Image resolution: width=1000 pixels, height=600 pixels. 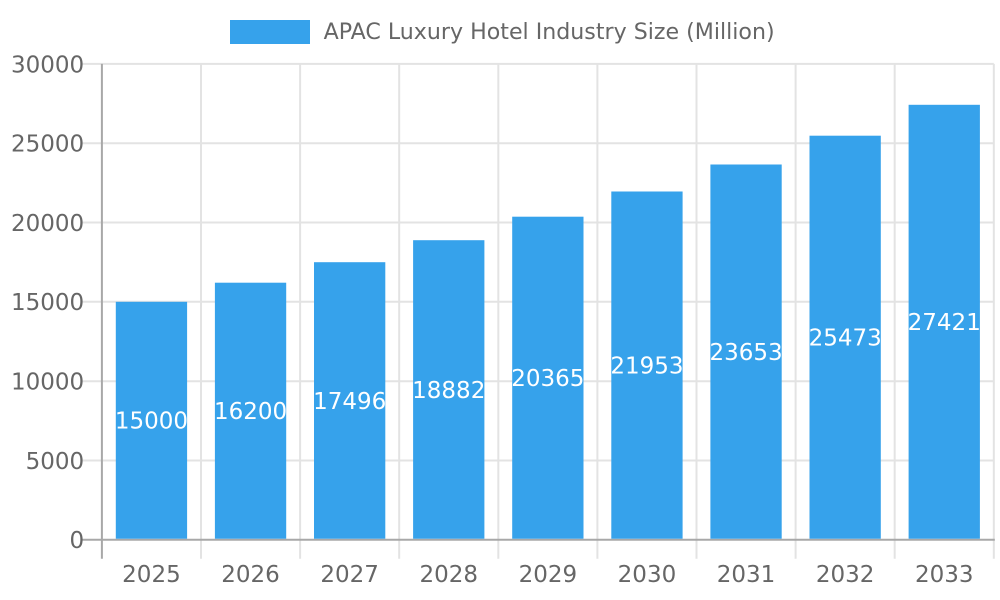 I want to click on svg-text: 2025, so click(x=151, y=575).